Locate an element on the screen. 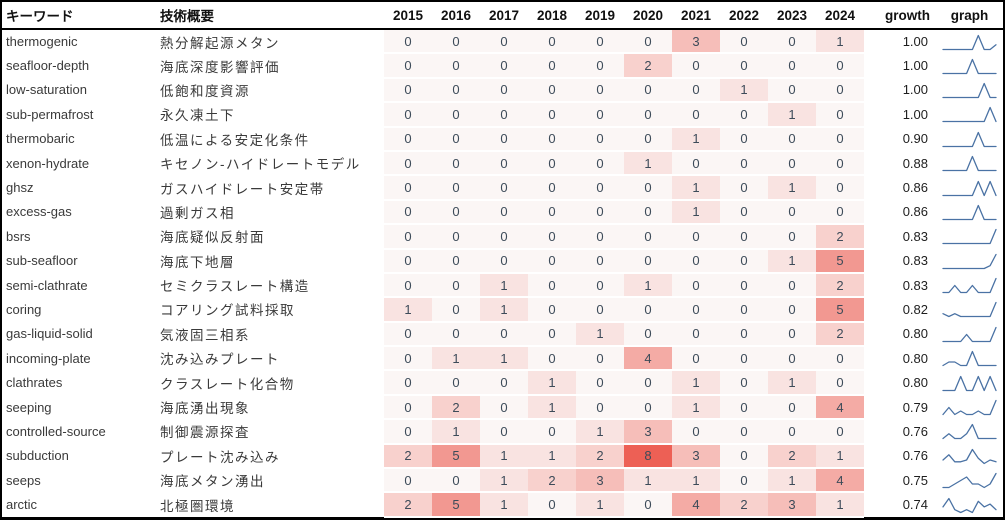 The width and height of the screenshot is (1005, 520). table-row: bsrs 海底疑似反射面 0 0 0 0 0 0 0 0 0 2 0.83 is located at coordinates (502, 237).